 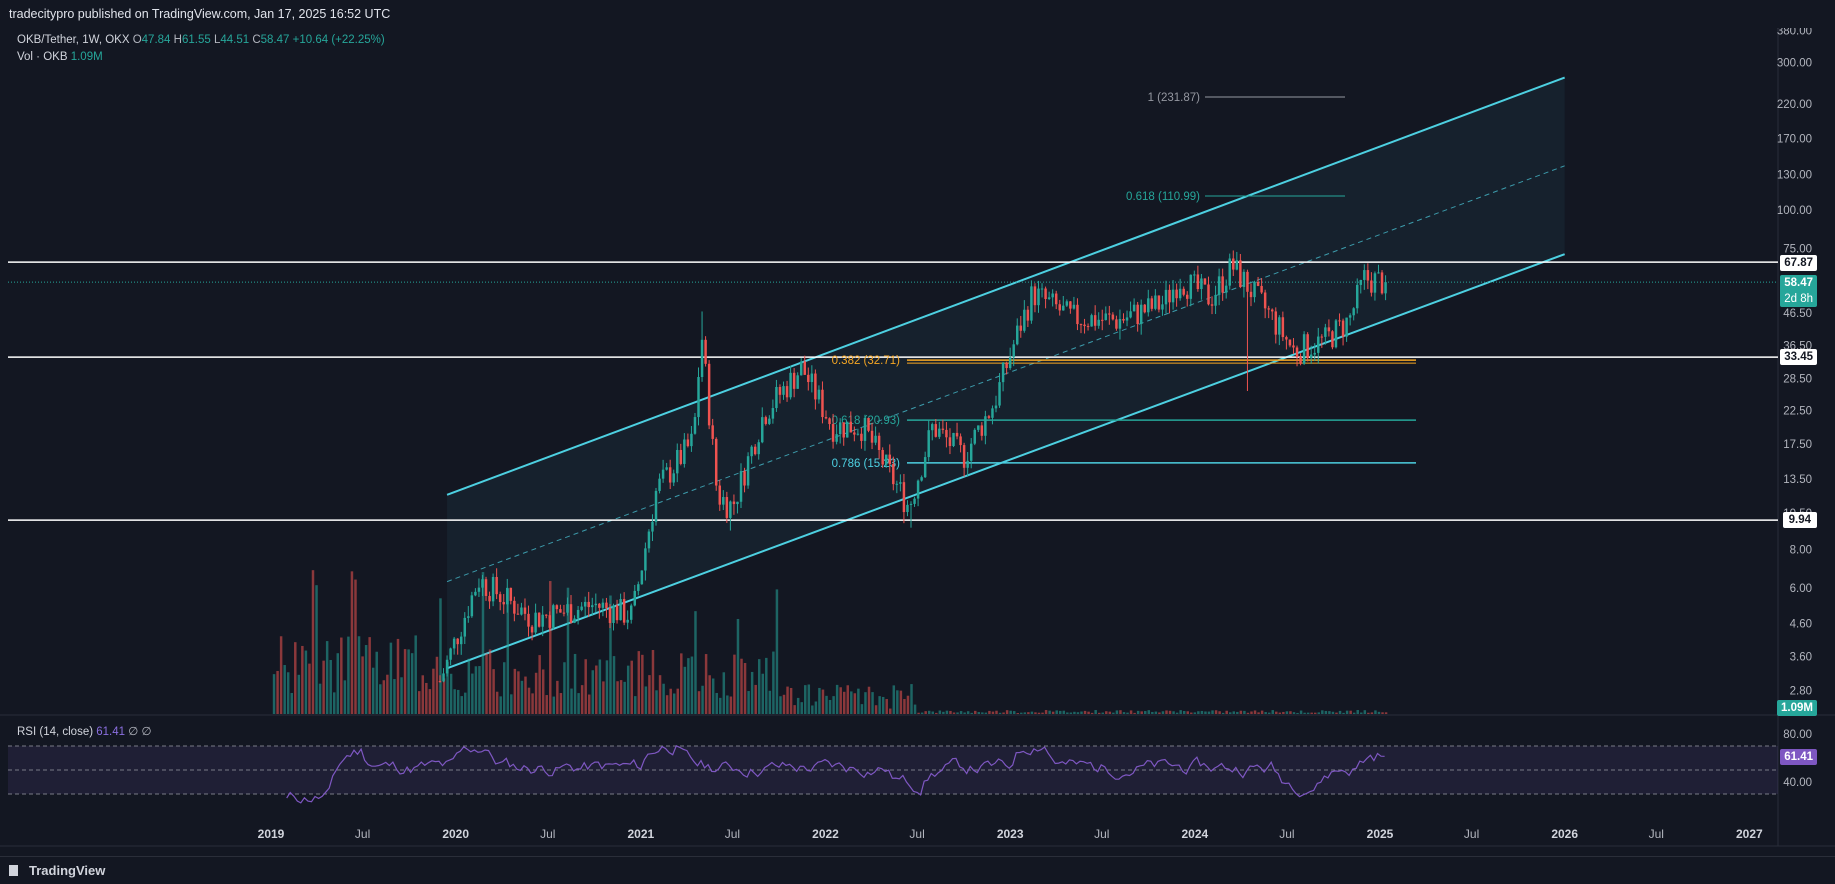 I want to click on x-tick-label: 2025, so click(x=1380, y=834).